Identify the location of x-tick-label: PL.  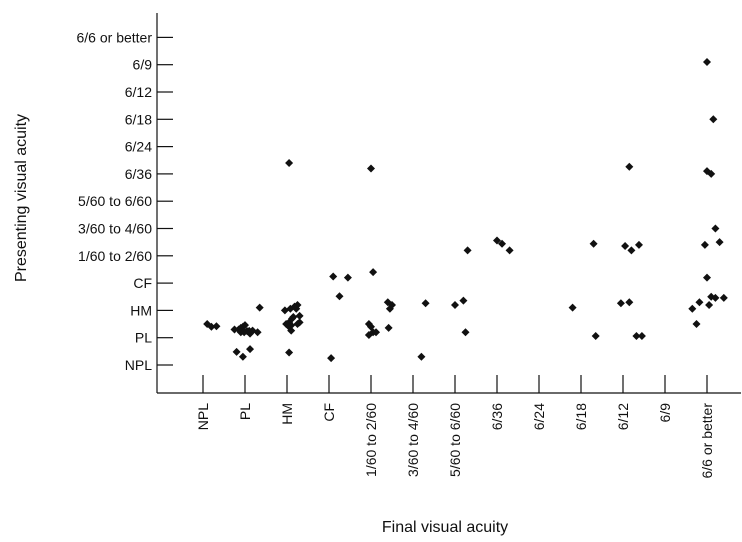
(245, 411).